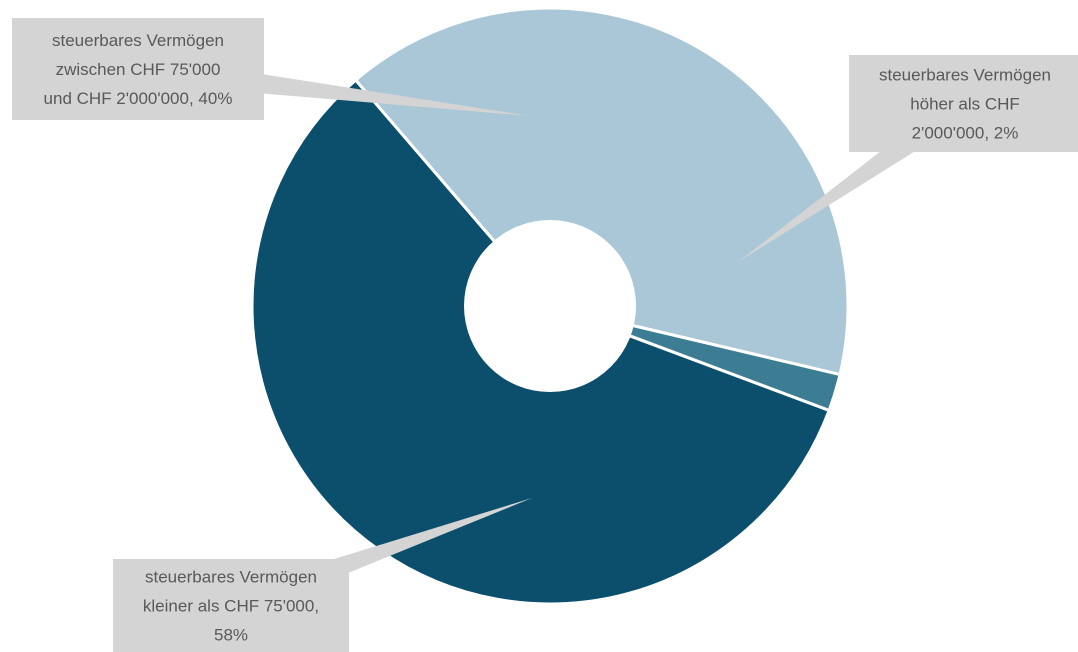  I want to click on data-label-2-line-3: und CHF 2'000'000, 40%, so click(138, 98).